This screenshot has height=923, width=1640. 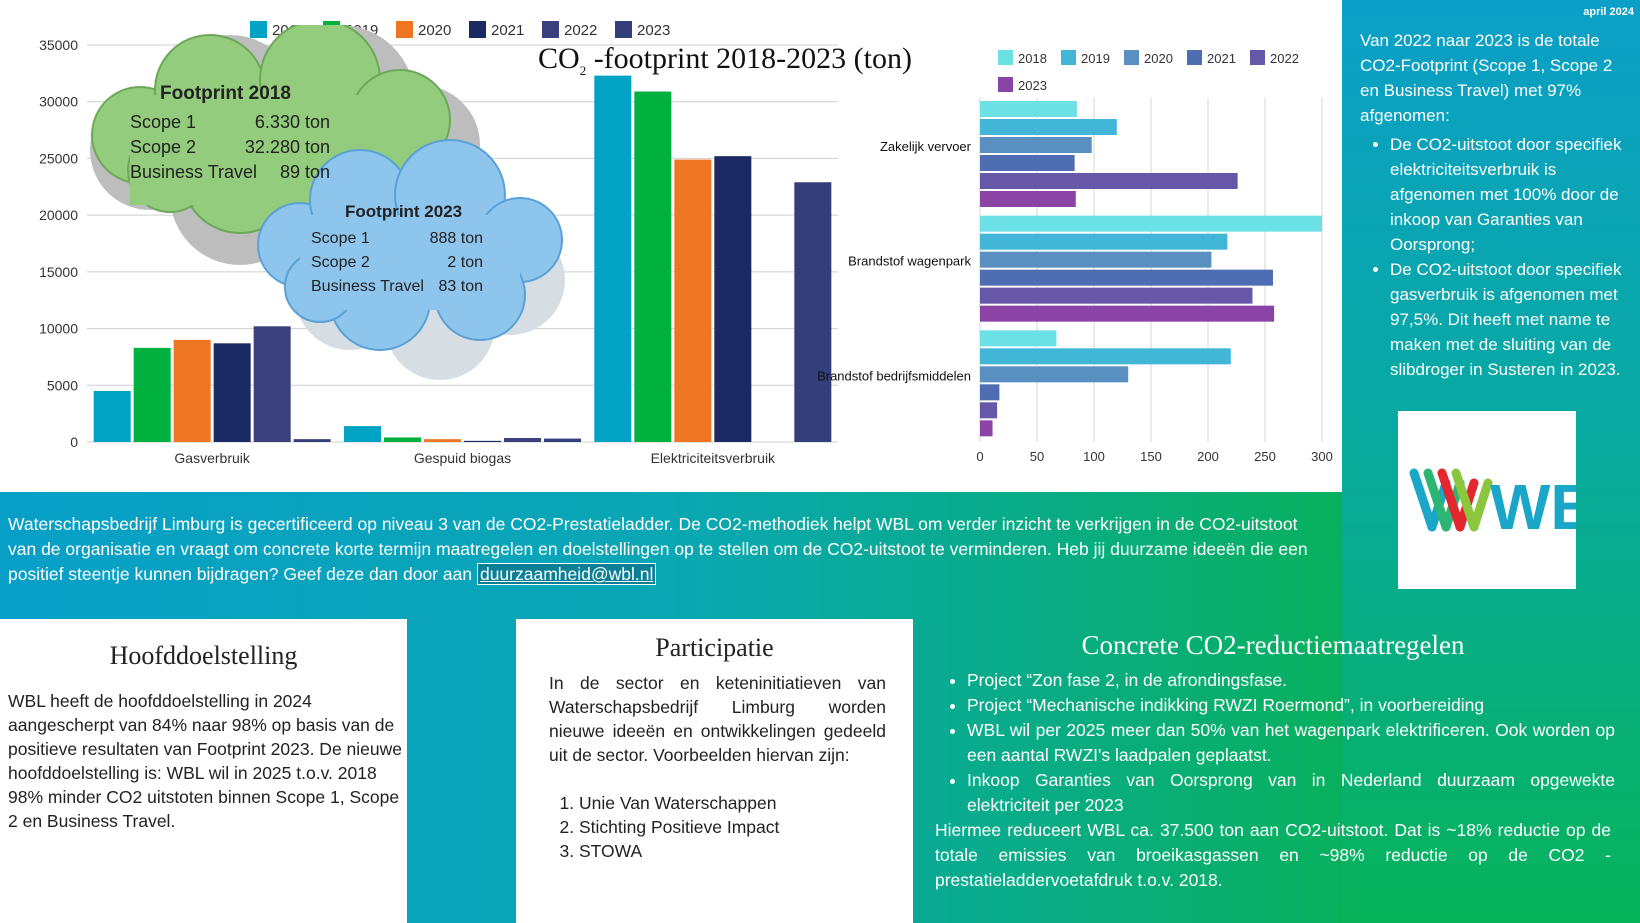 I want to click on legend-label: 2019, so click(x=1095, y=58).